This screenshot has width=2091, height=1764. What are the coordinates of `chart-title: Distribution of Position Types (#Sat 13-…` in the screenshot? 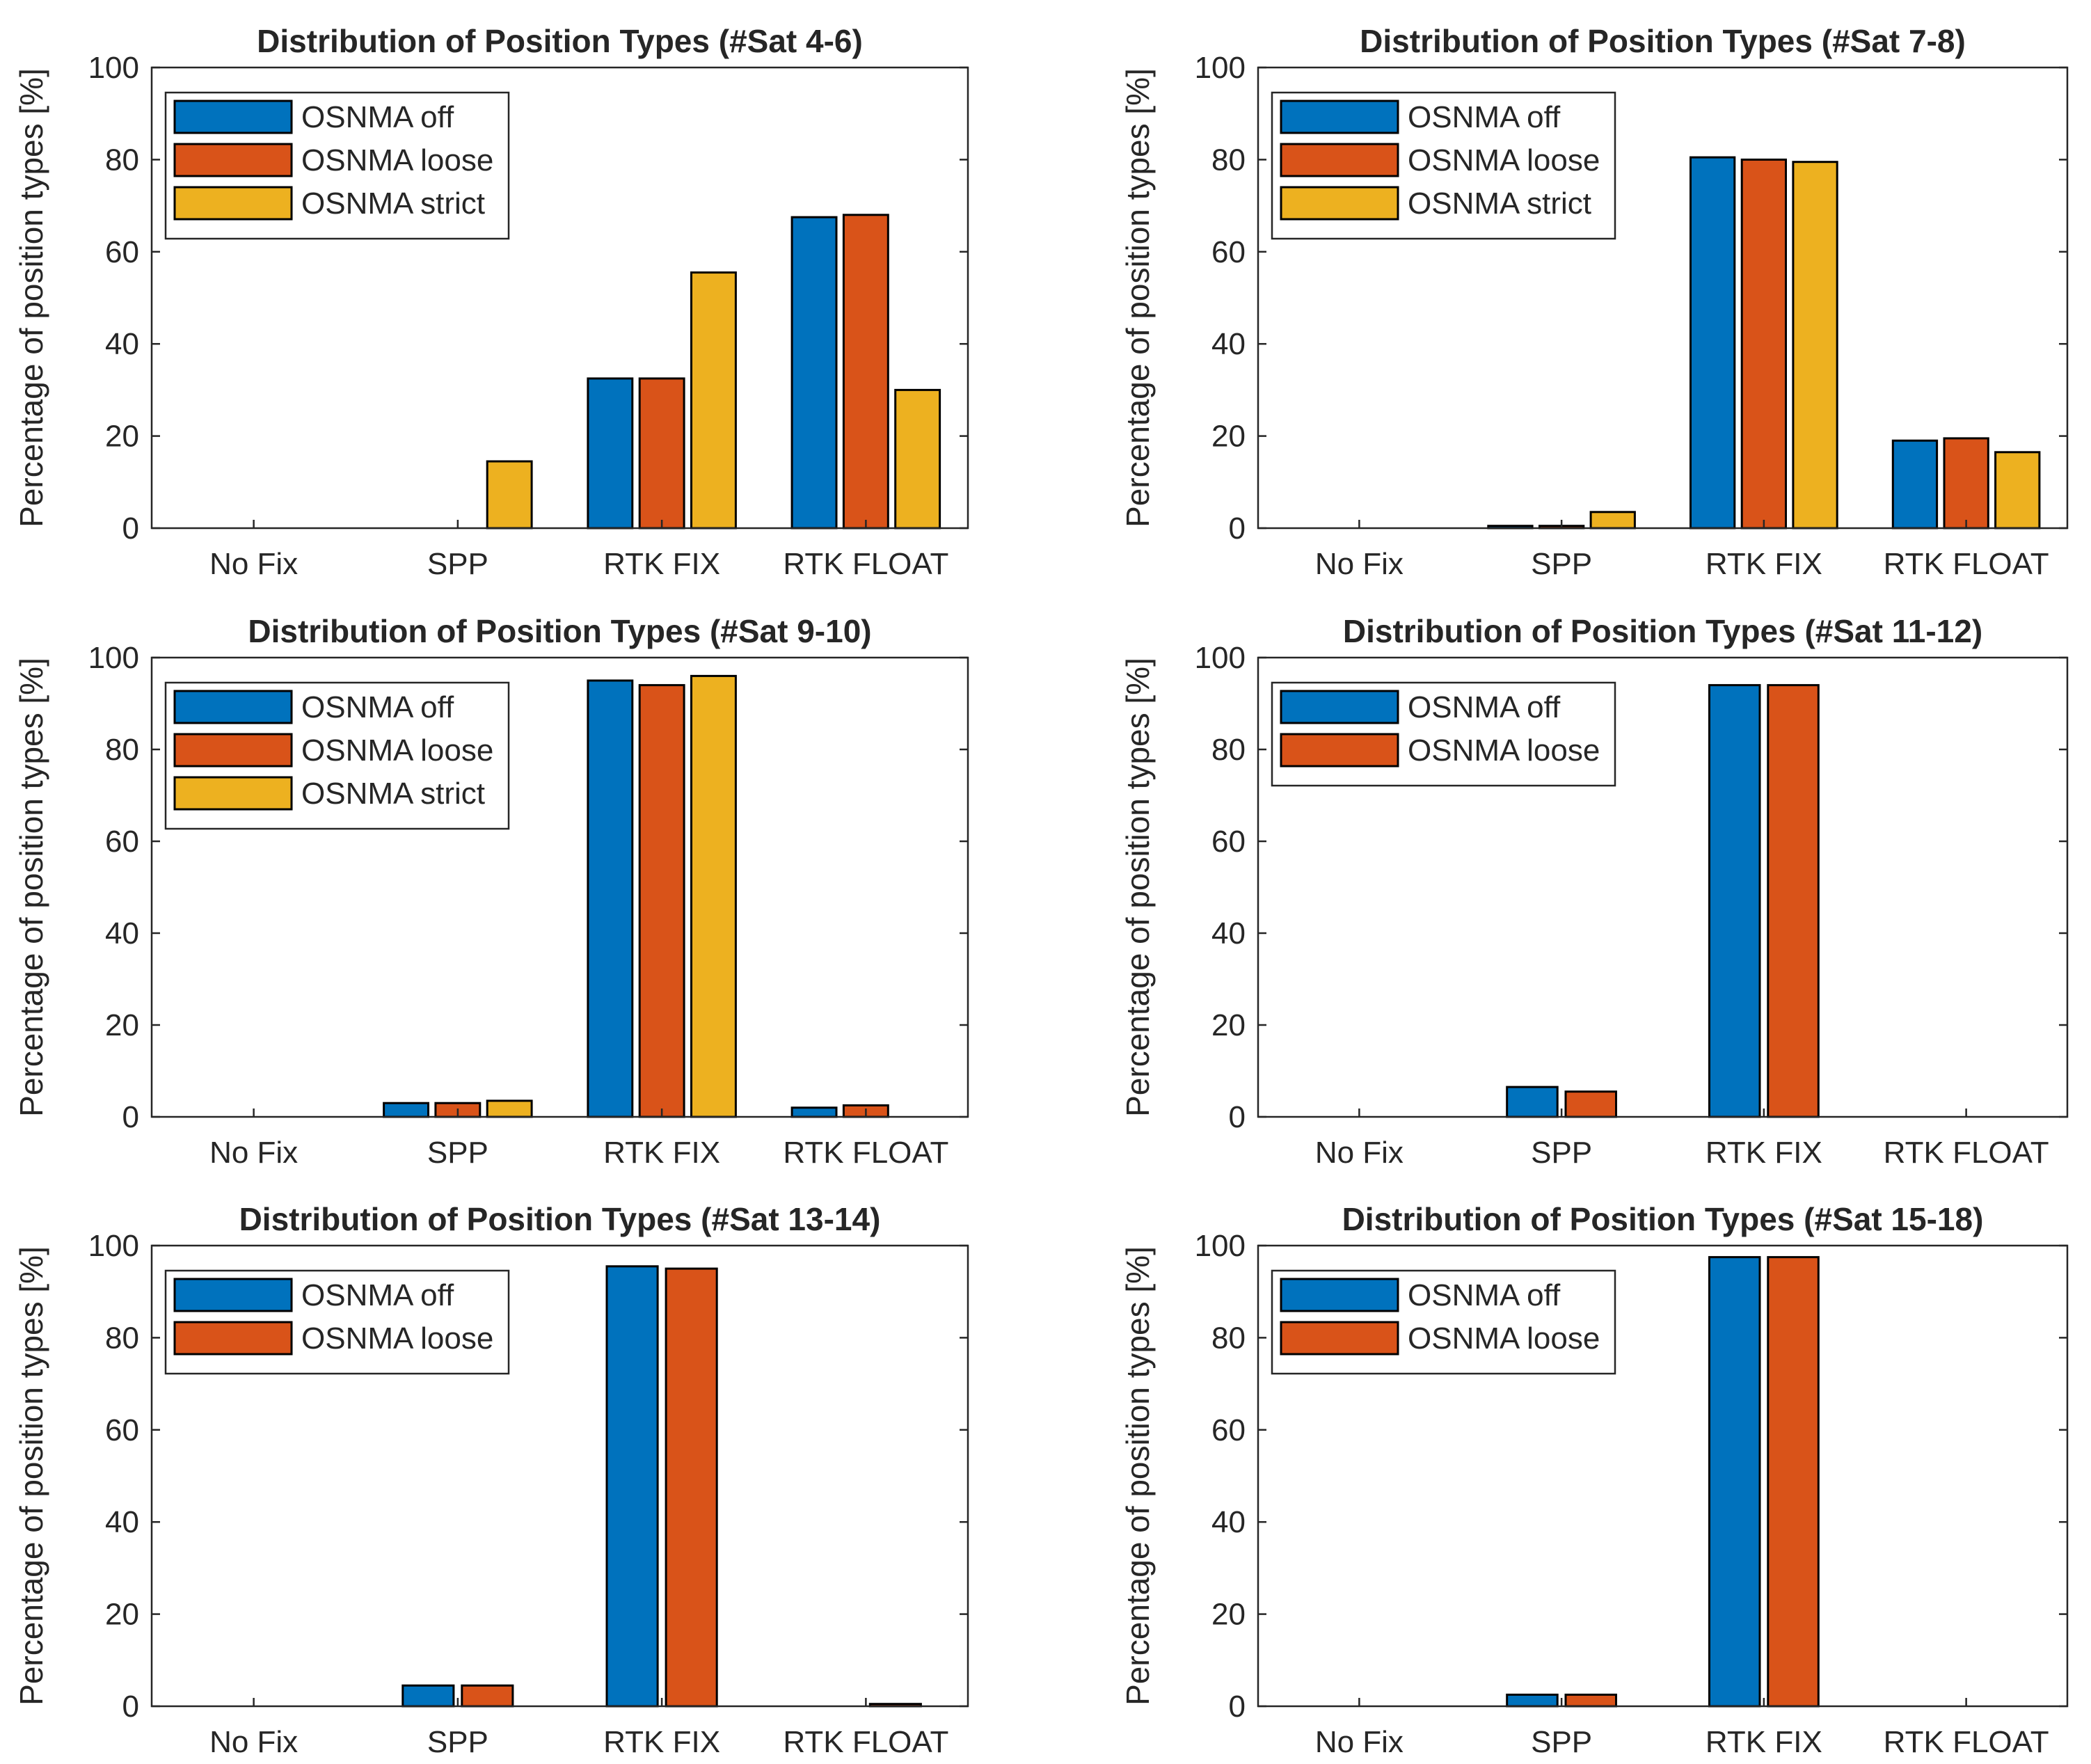 It's located at (560, 1219).